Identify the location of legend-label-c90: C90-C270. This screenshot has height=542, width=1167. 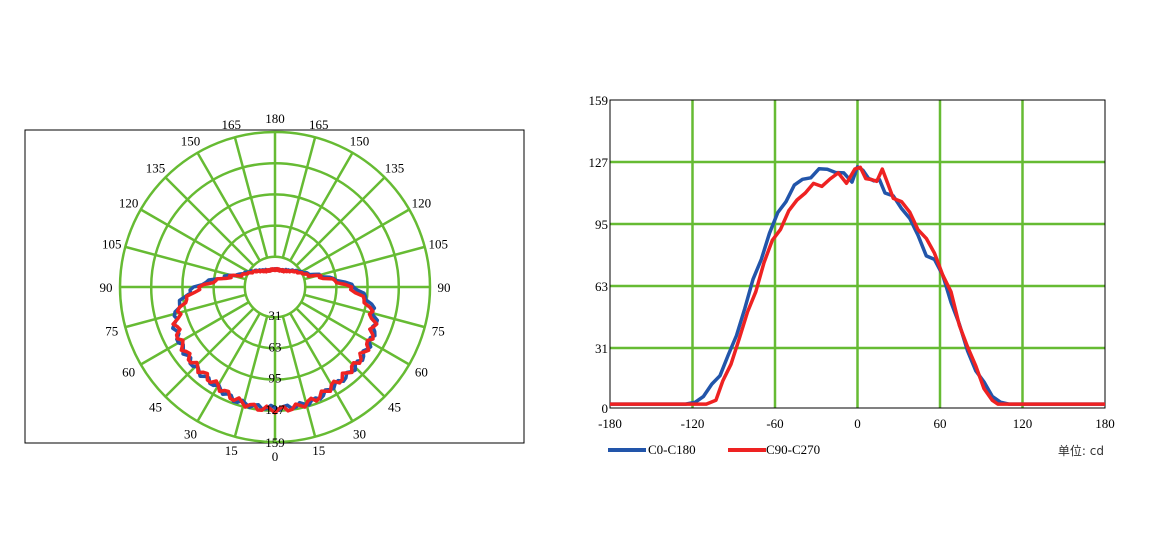
(793, 449).